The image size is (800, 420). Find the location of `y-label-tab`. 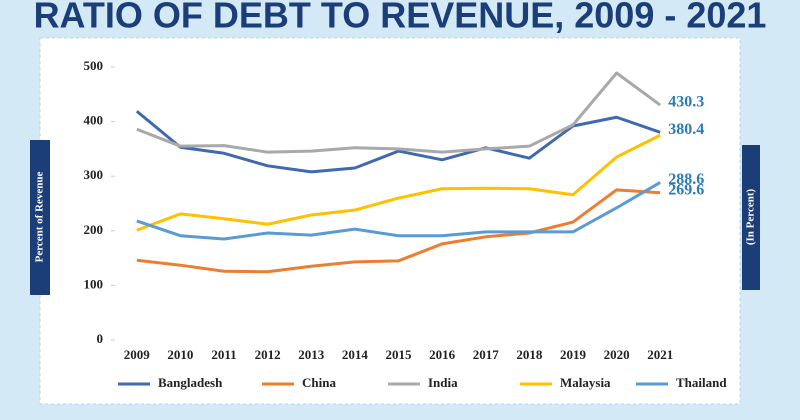

y-label-tab is located at coordinates (40, 217).